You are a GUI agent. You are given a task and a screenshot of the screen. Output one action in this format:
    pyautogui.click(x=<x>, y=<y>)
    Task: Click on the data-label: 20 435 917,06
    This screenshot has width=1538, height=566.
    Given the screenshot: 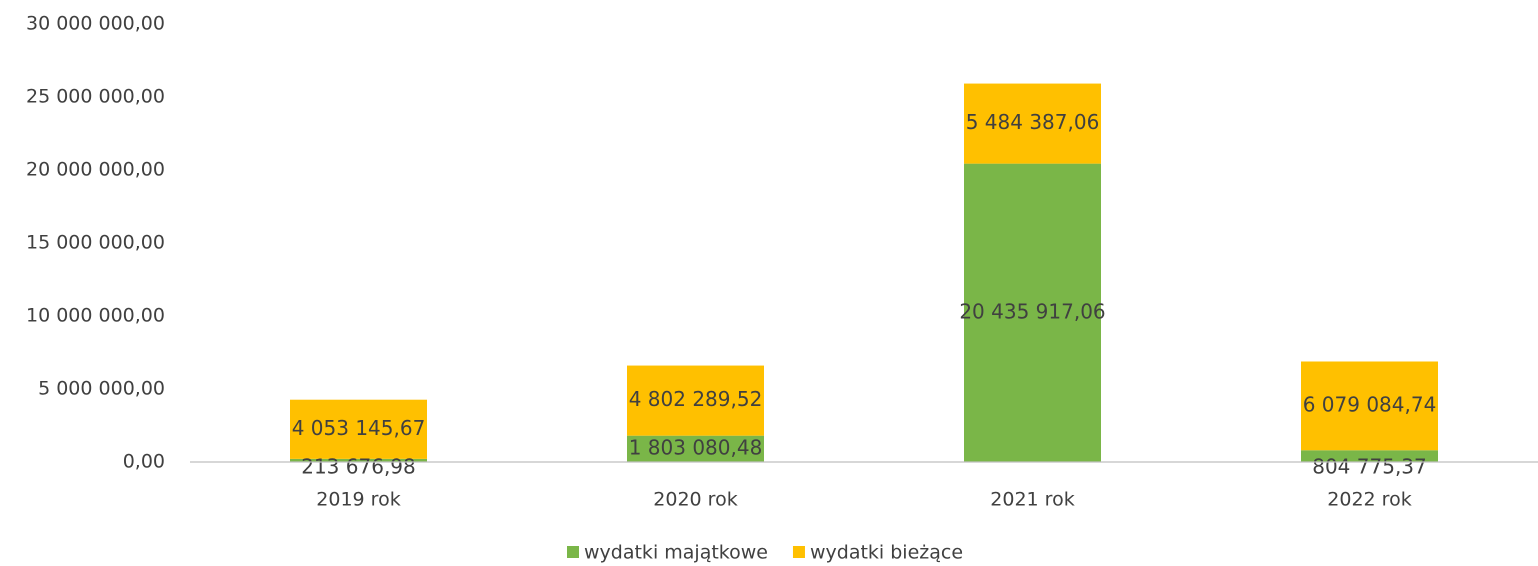 What is the action you would take?
    pyautogui.click(x=1032, y=311)
    